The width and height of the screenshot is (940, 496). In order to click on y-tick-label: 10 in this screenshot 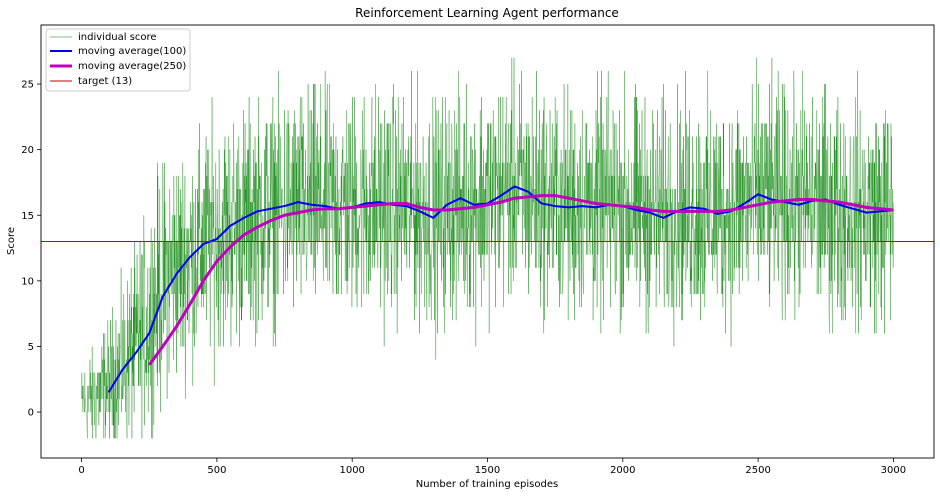, I will do `click(27, 281)`.